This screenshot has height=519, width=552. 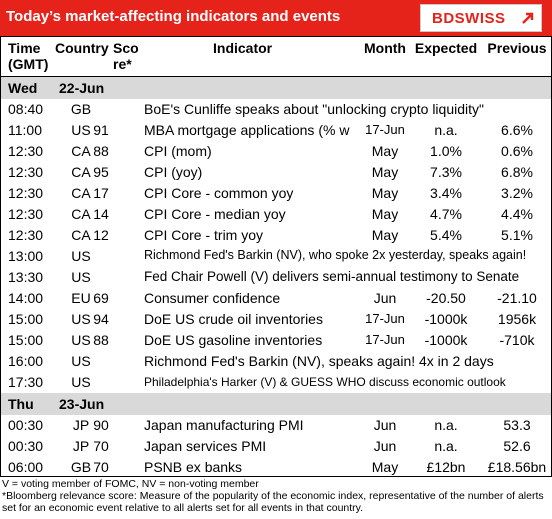 What do you see at coordinates (204, 235) in the screenshot?
I see `indicator-cell: CPI Core - trim yoy` at bounding box center [204, 235].